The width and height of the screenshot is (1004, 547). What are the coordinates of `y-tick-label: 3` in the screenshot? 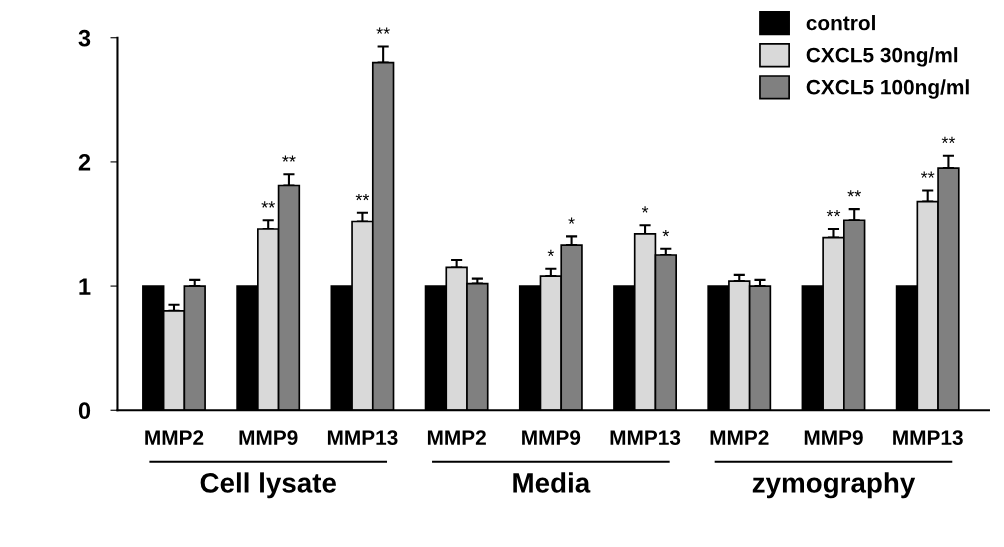 It's located at (84, 38).